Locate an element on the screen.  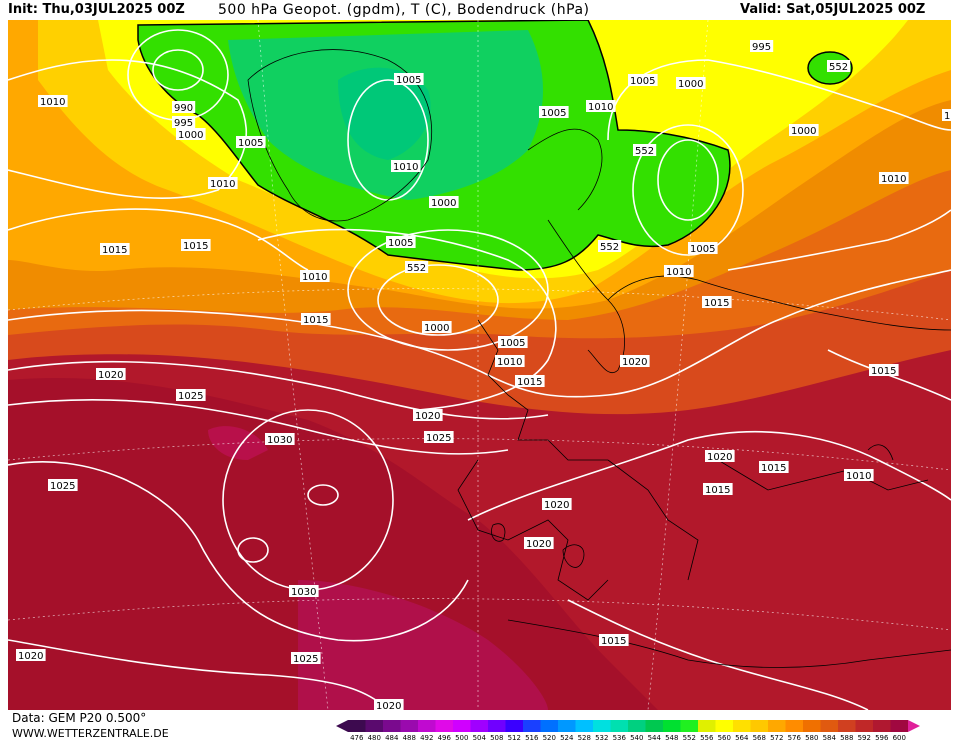
legend-value: 600 is located at coordinates (899, 737).